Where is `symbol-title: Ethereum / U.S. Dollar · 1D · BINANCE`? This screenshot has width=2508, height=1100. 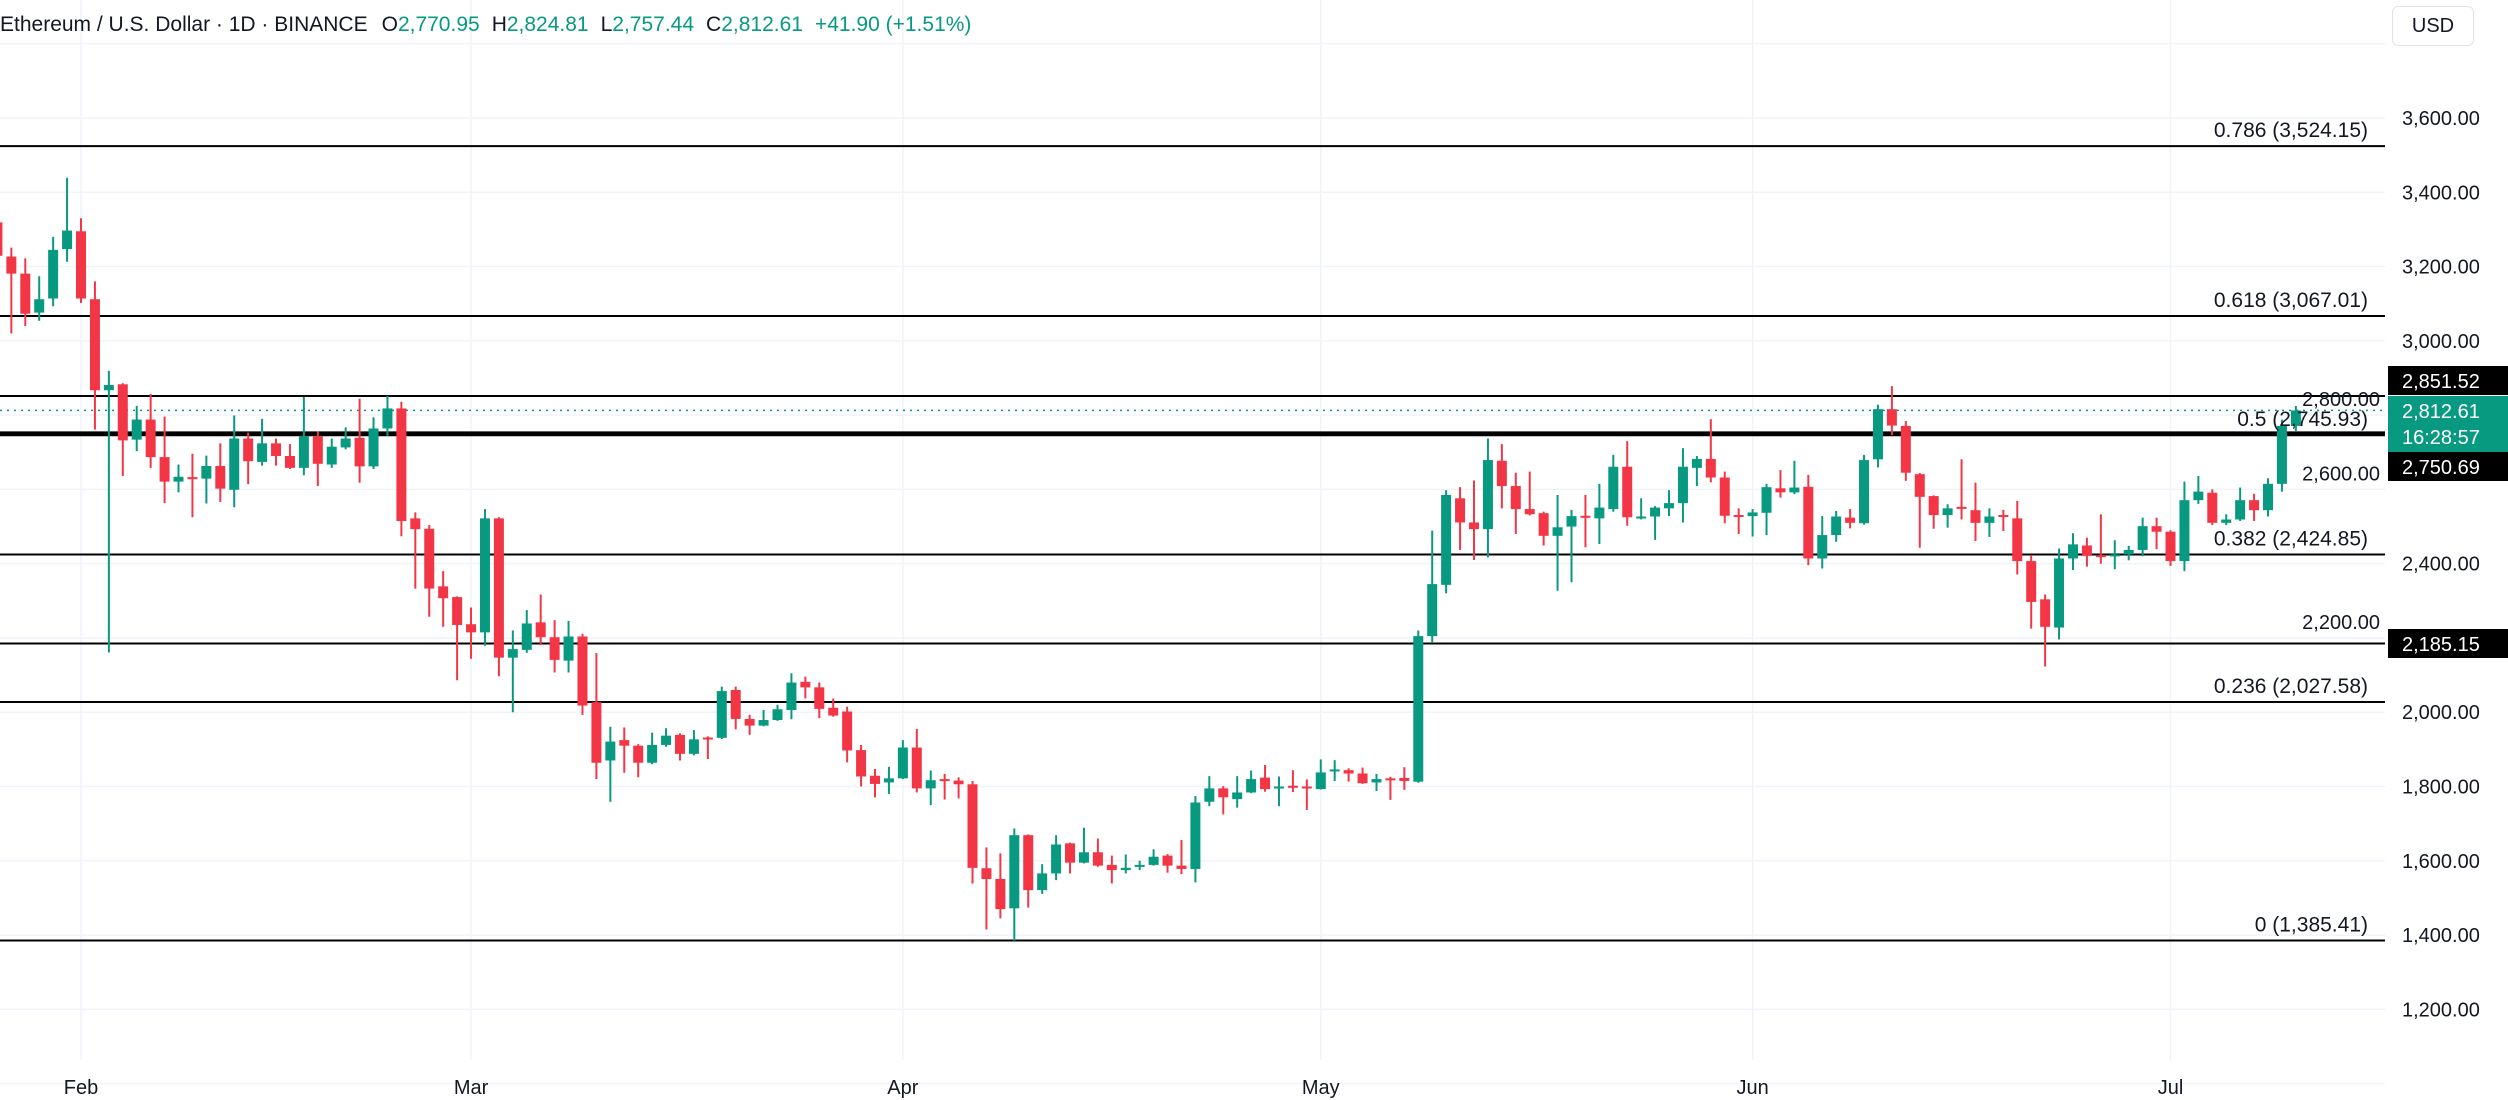 symbol-title: Ethereum / U.S. Dollar · 1D · BINANCE is located at coordinates (184, 24).